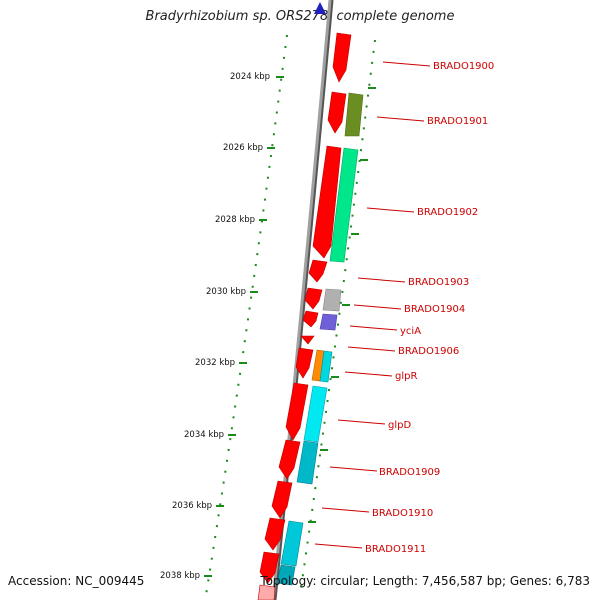 The width and height of the screenshot is (600, 600). I want to click on ruler-tick-label: 2034 kbp, so click(204, 435).